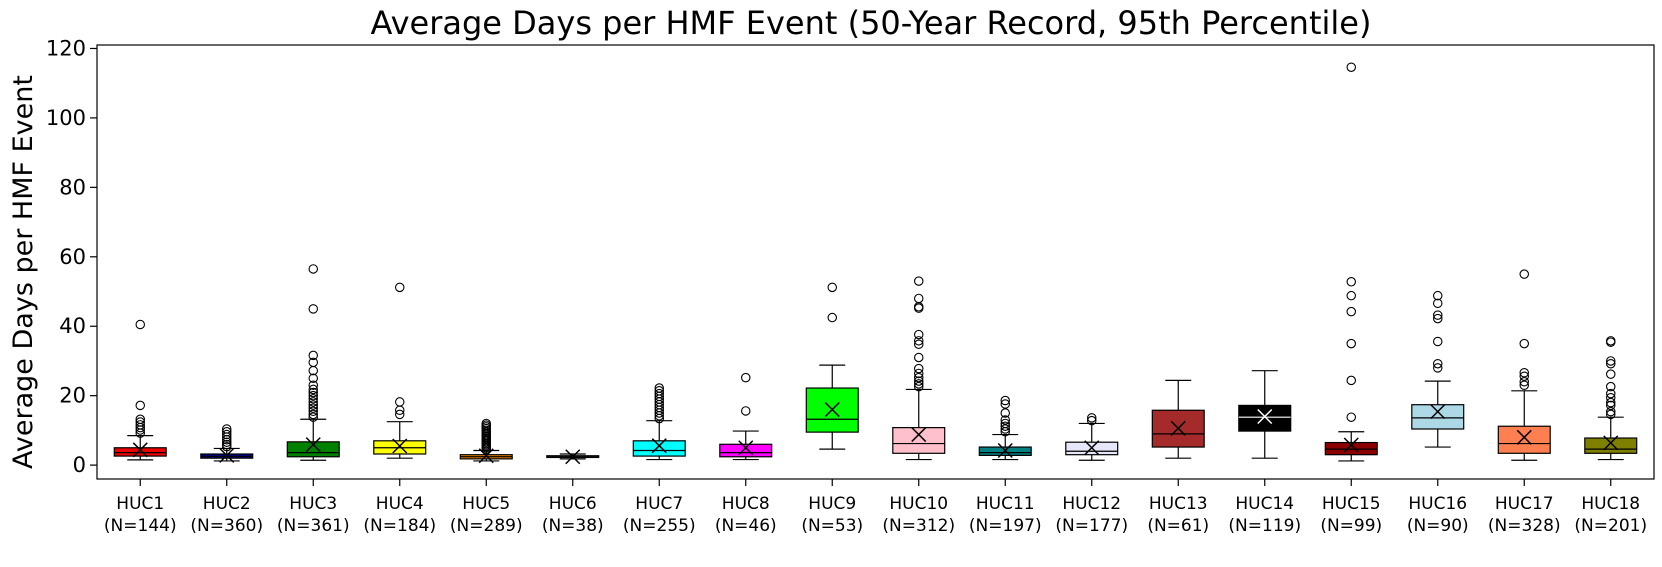 The image size is (1662, 567). What do you see at coordinates (140, 504) in the screenshot?
I see `x-tick-label: HUC1` at bounding box center [140, 504].